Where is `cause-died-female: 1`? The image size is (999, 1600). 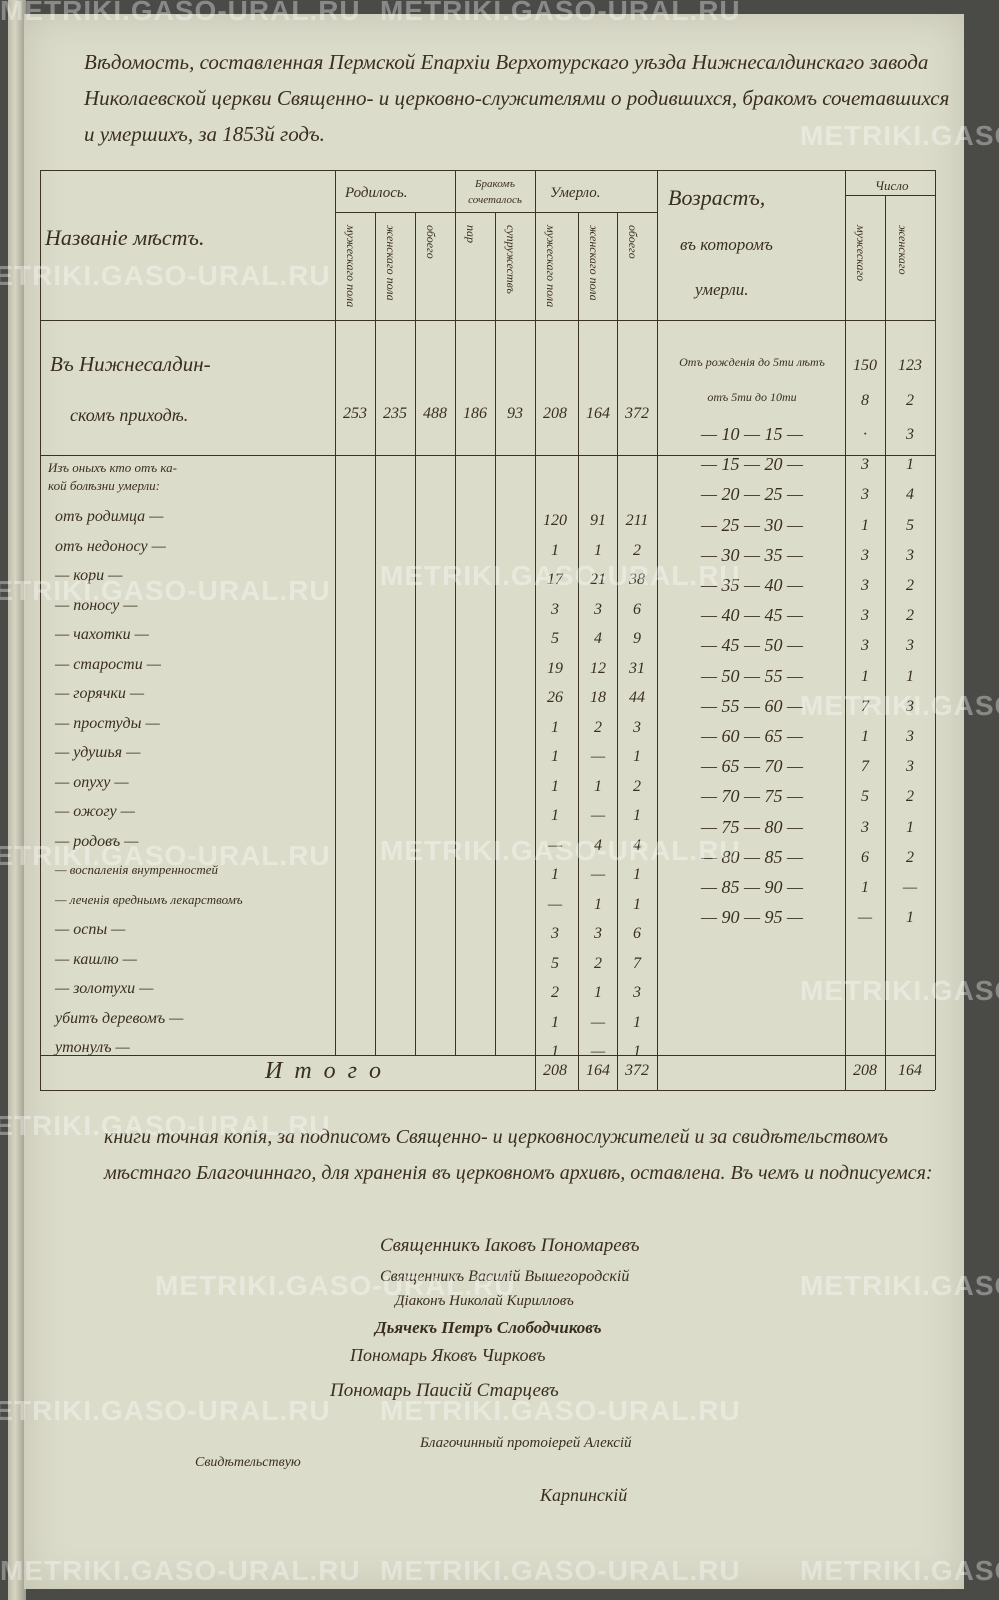 cause-died-female: 1 is located at coordinates (598, 550).